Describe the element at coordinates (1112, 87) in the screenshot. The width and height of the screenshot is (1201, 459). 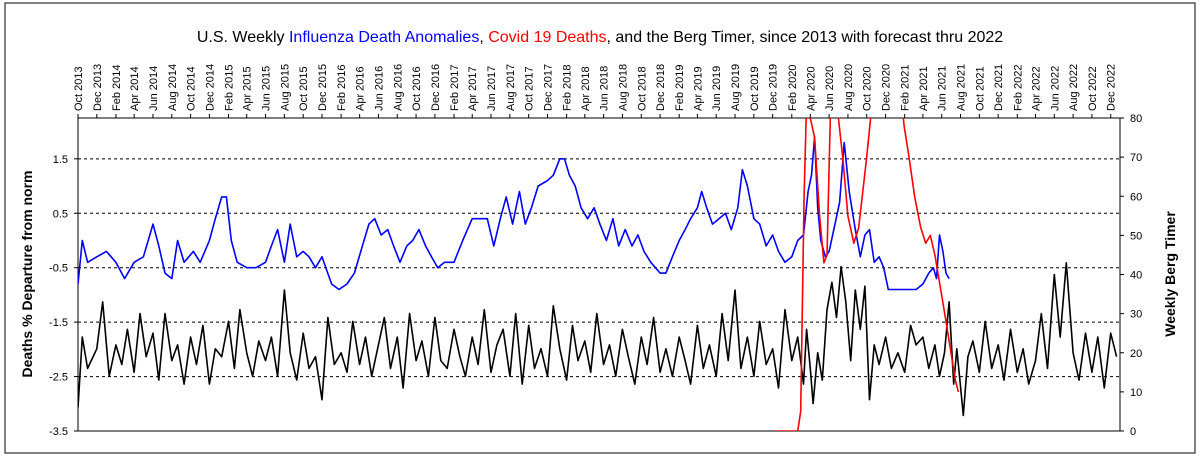
I see `x-tick-label: Dec 2022` at that location.